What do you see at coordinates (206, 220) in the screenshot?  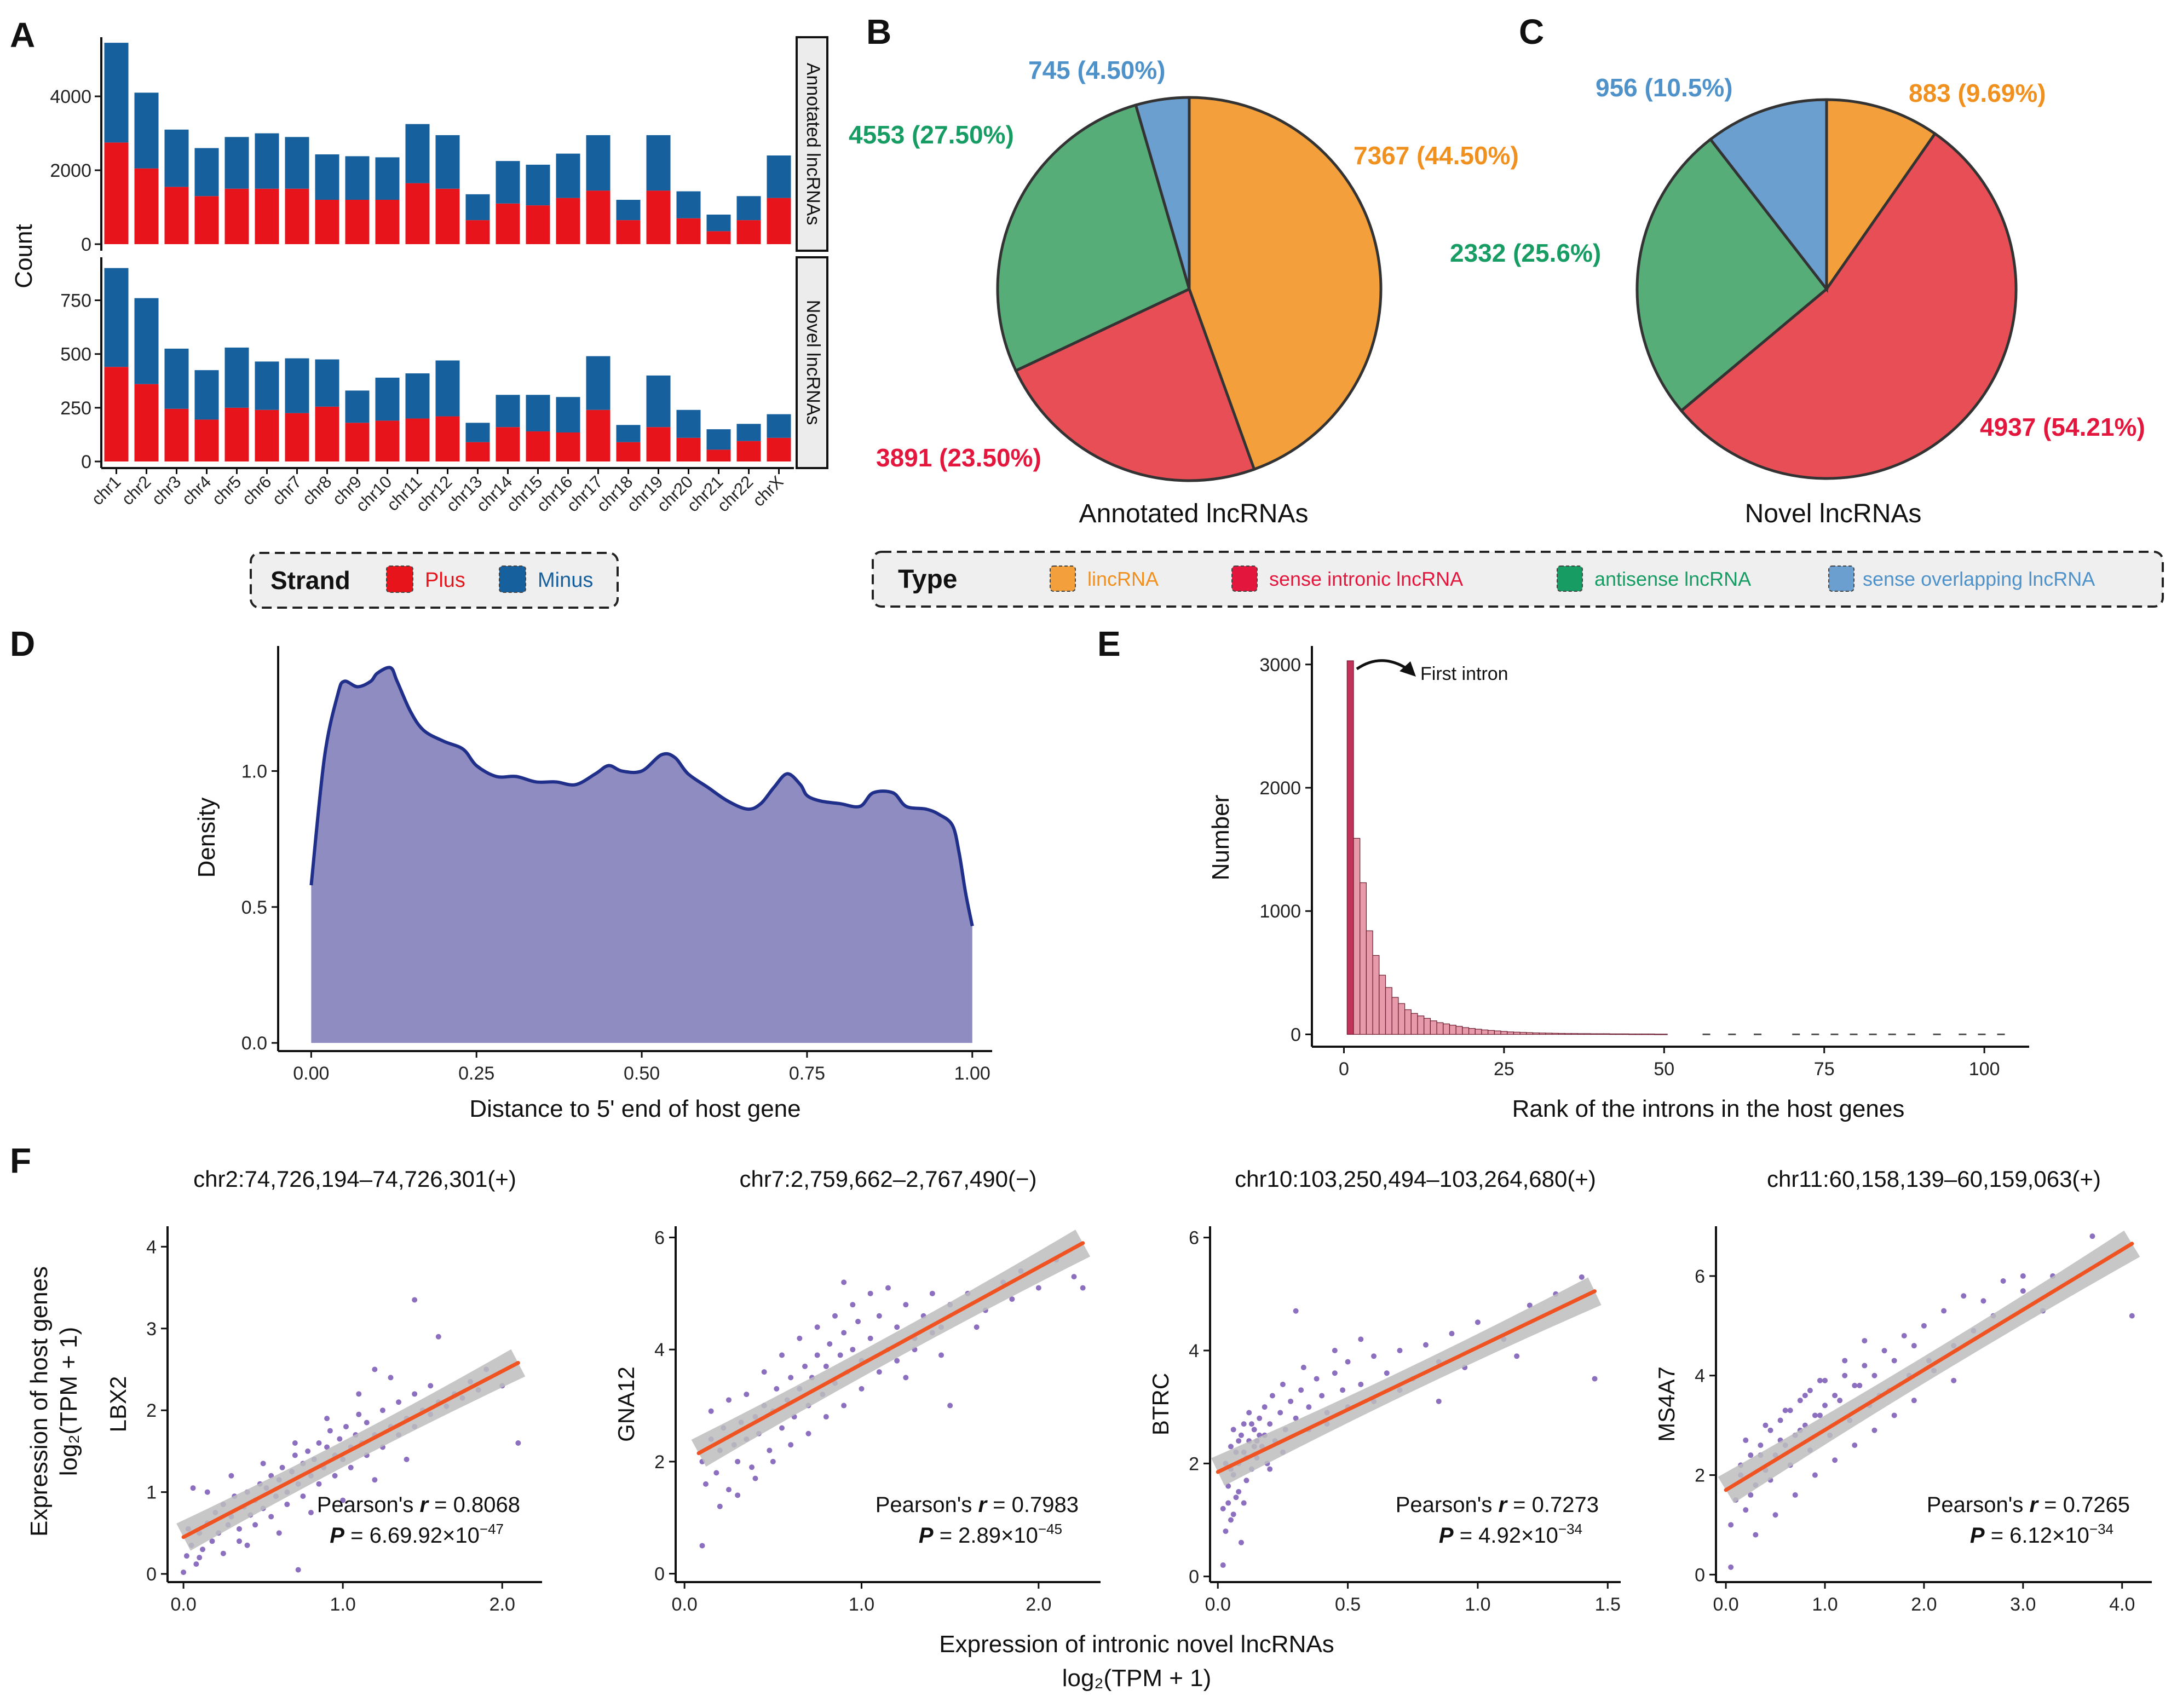 I see `bar-plus-chr4` at bounding box center [206, 220].